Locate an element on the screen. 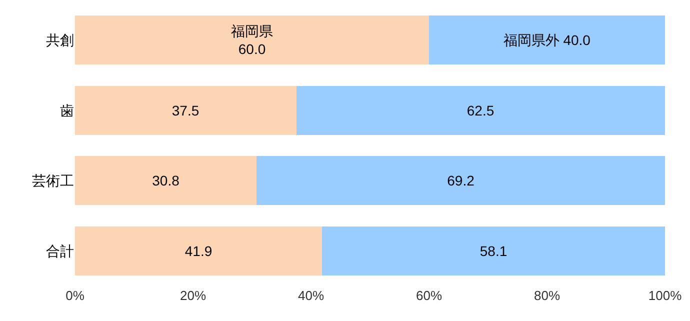  data-label: 41.9 is located at coordinates (198, 250).